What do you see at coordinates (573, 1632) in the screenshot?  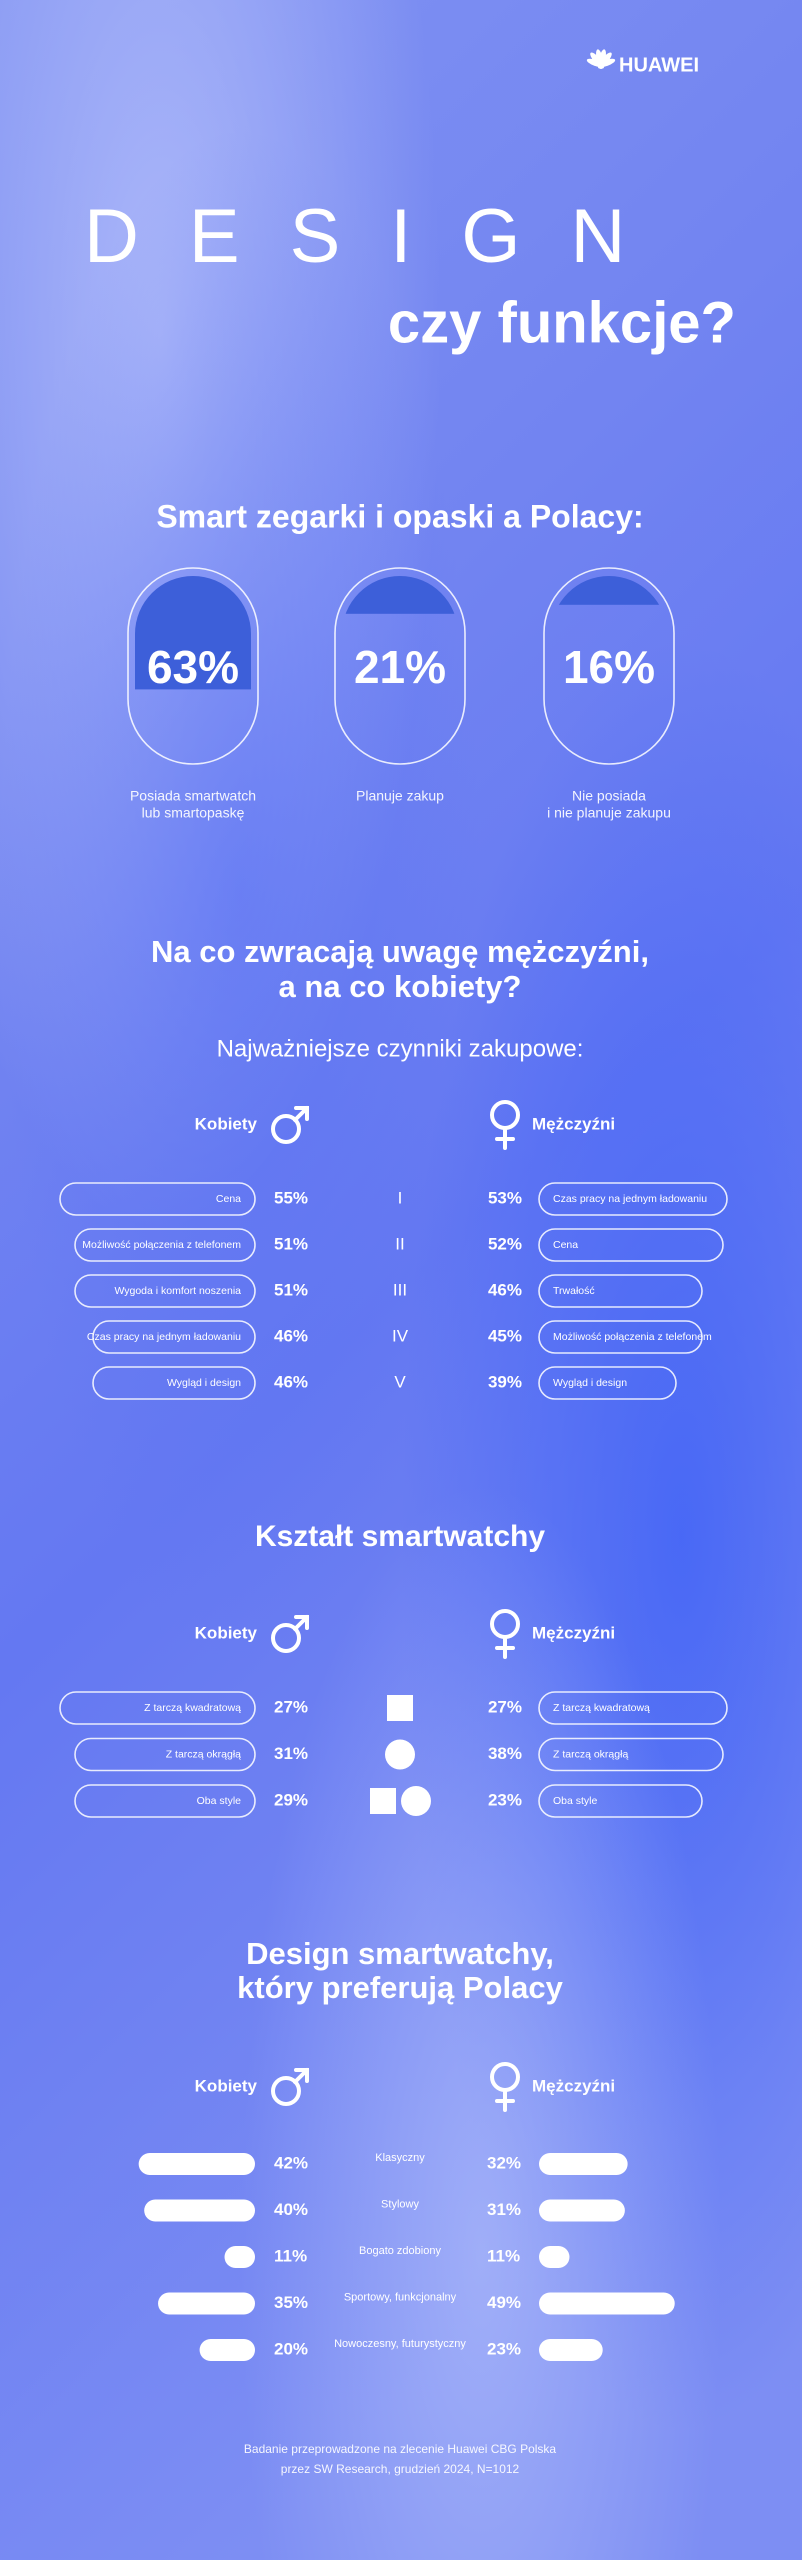 I see `men-label: Mężczyźni` at bounding box center [573, 1632].